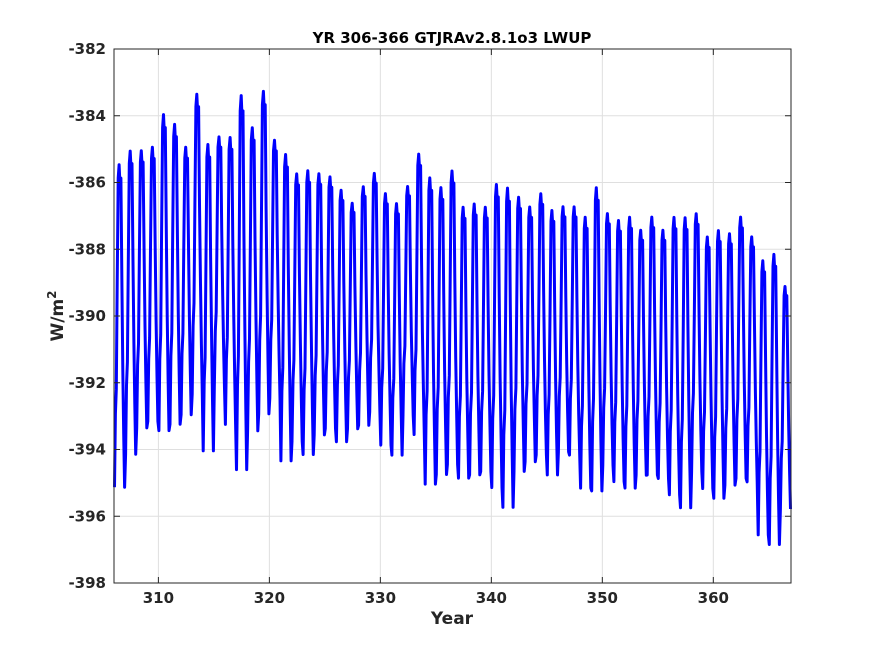  What do you see at coordinates (452, 38) in the screenshot?
I see `chart-title: YR 306-366 GTJRAv2.8.1o3 LWUP` at bounding box center [452, 38].